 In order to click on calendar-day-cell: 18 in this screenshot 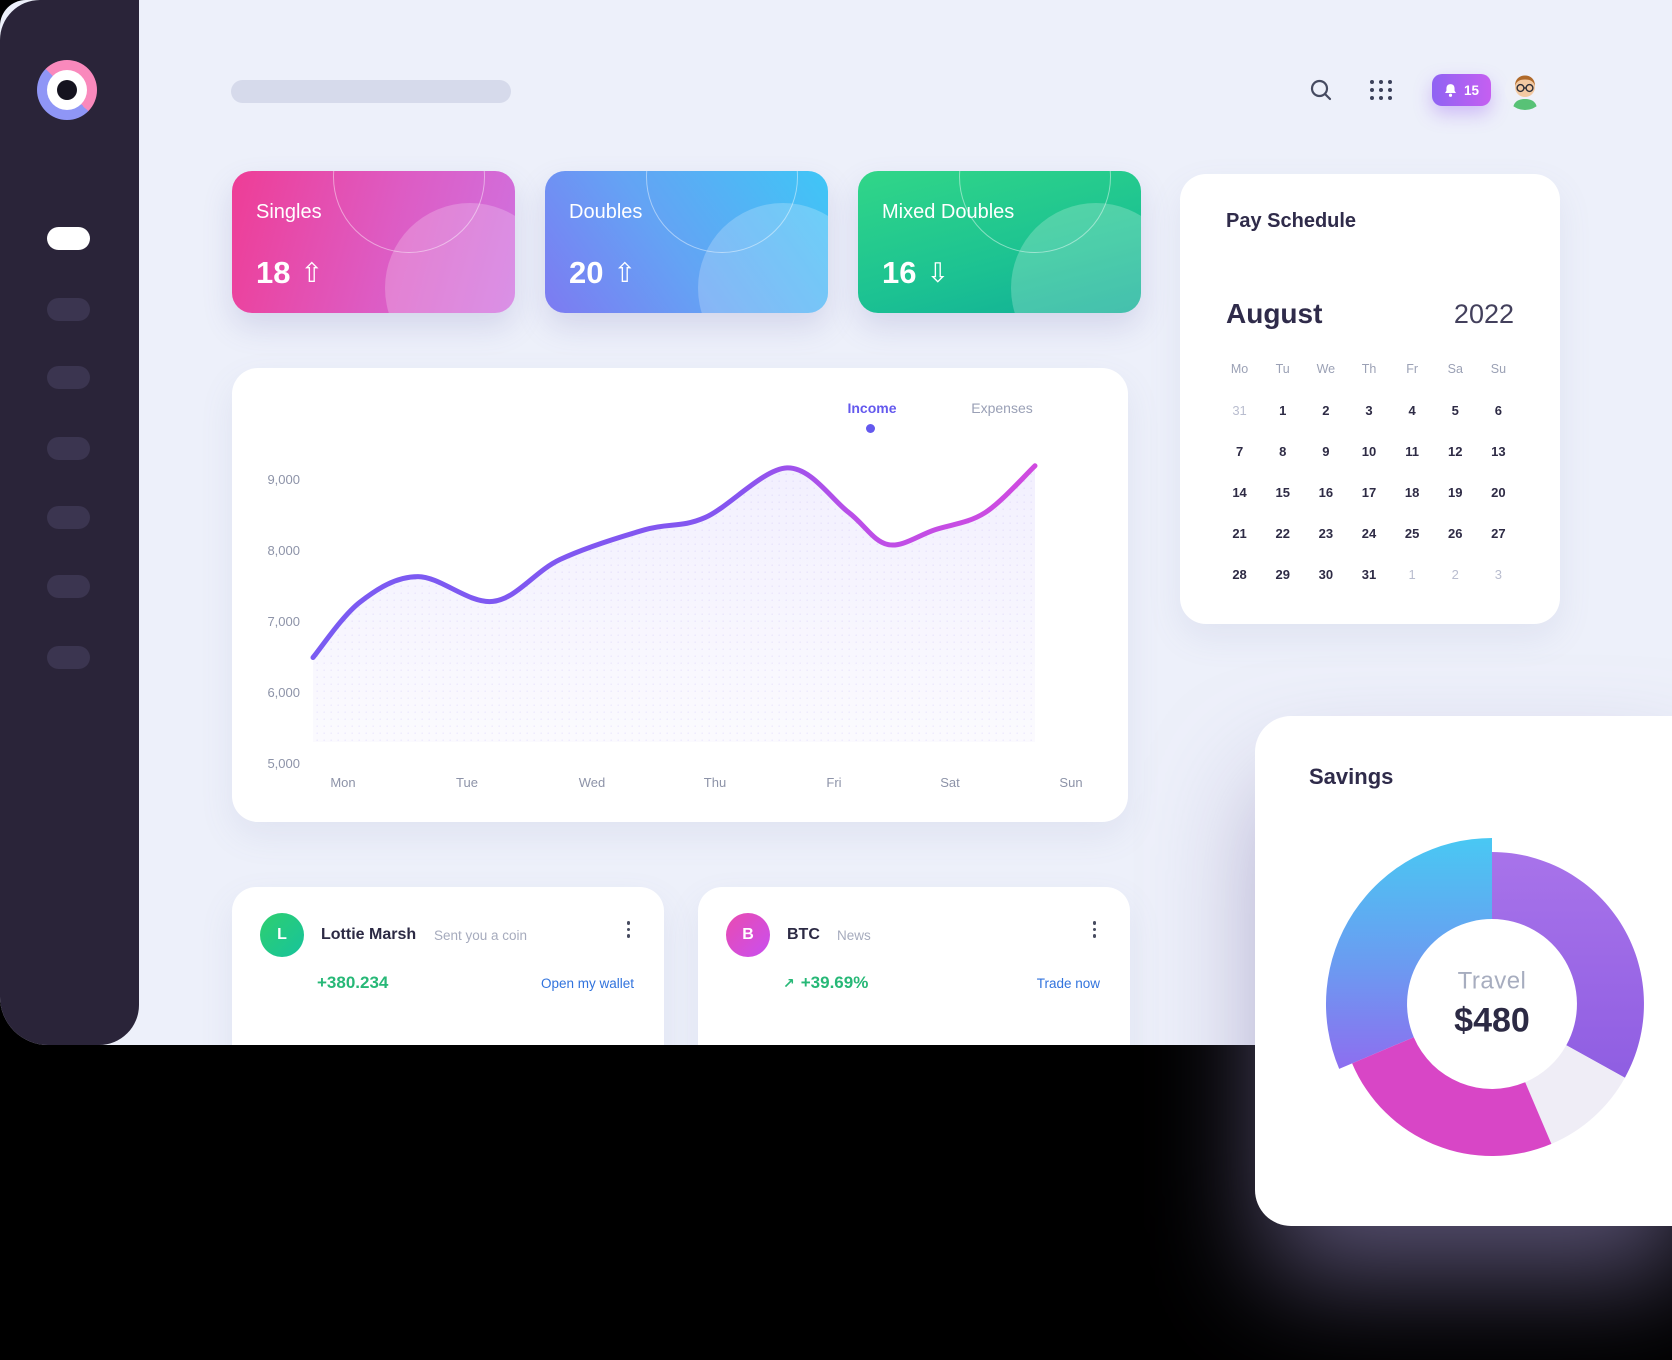, I will do `click(1412, 492)`.